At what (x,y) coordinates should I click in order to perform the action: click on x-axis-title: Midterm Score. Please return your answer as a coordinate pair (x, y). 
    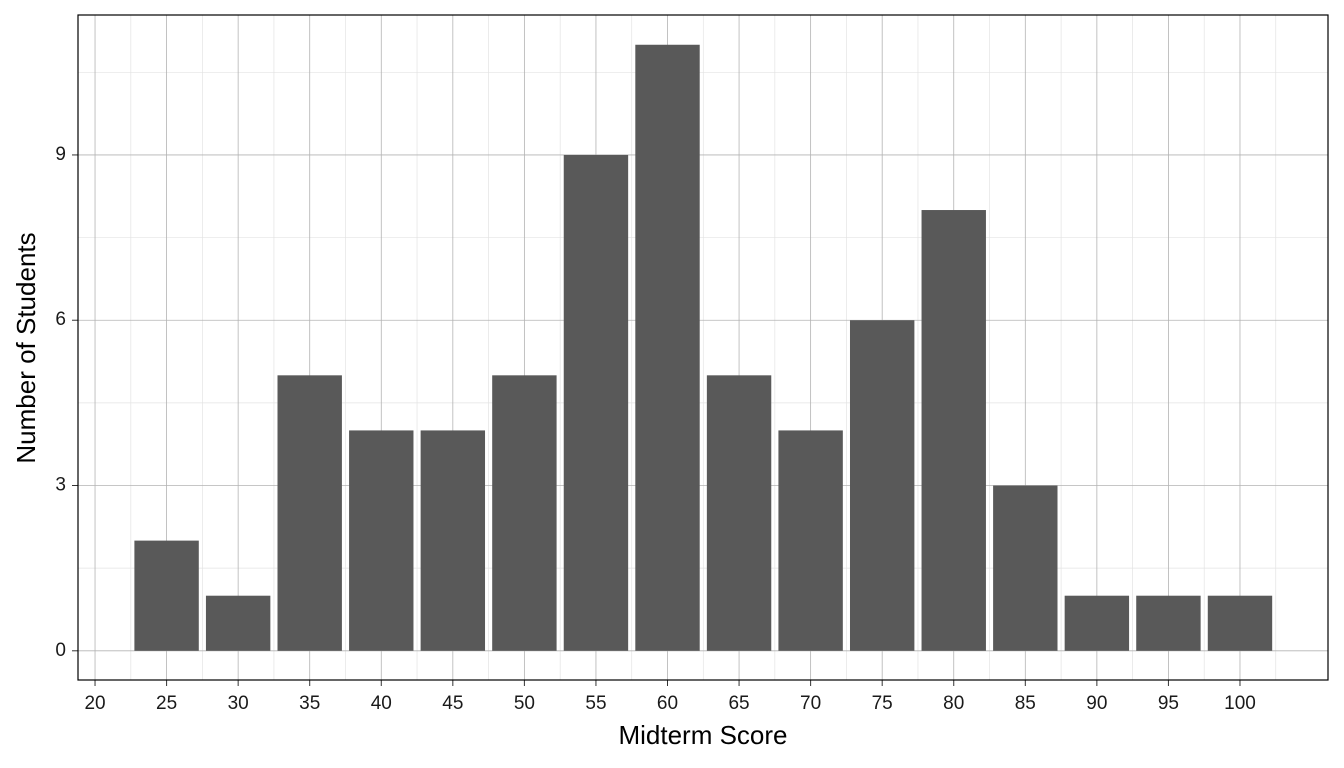
    Looking at the image, I should click on (702, 735).